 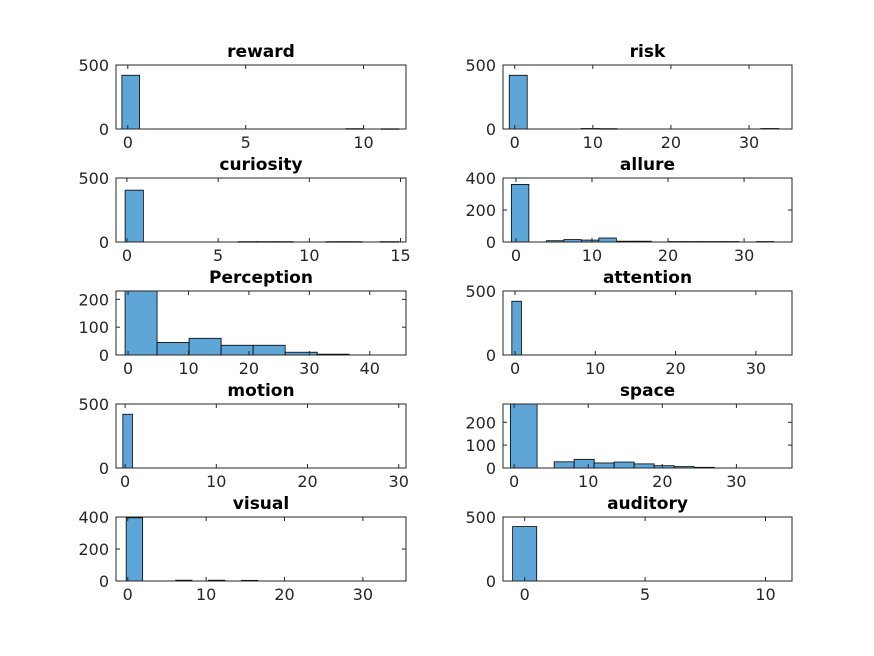 I want to click on subplot-title: visual, so click(x=261, y=504).